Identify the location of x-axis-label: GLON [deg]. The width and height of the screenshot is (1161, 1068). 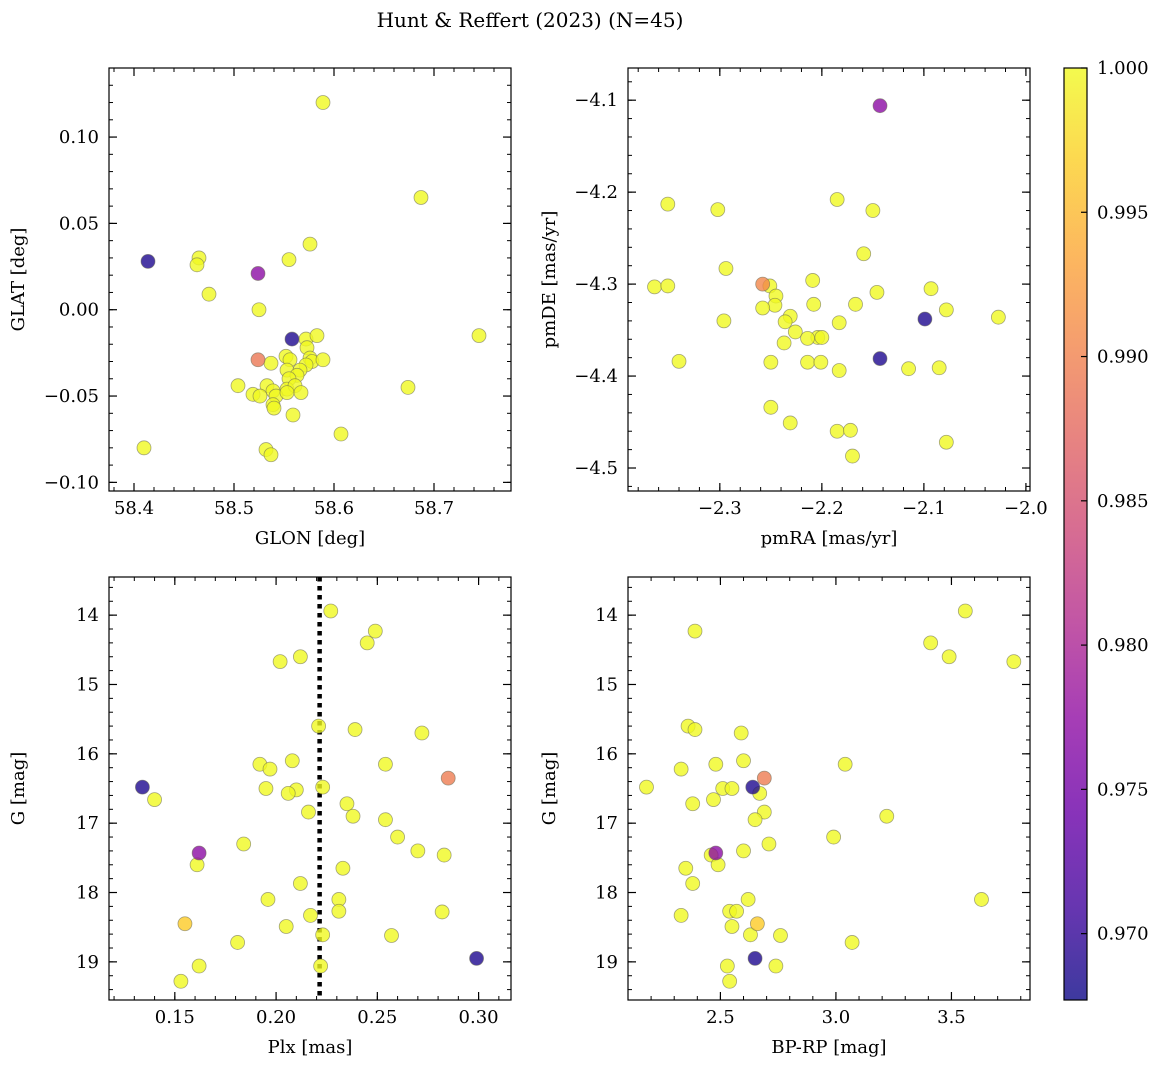
(310, 538).